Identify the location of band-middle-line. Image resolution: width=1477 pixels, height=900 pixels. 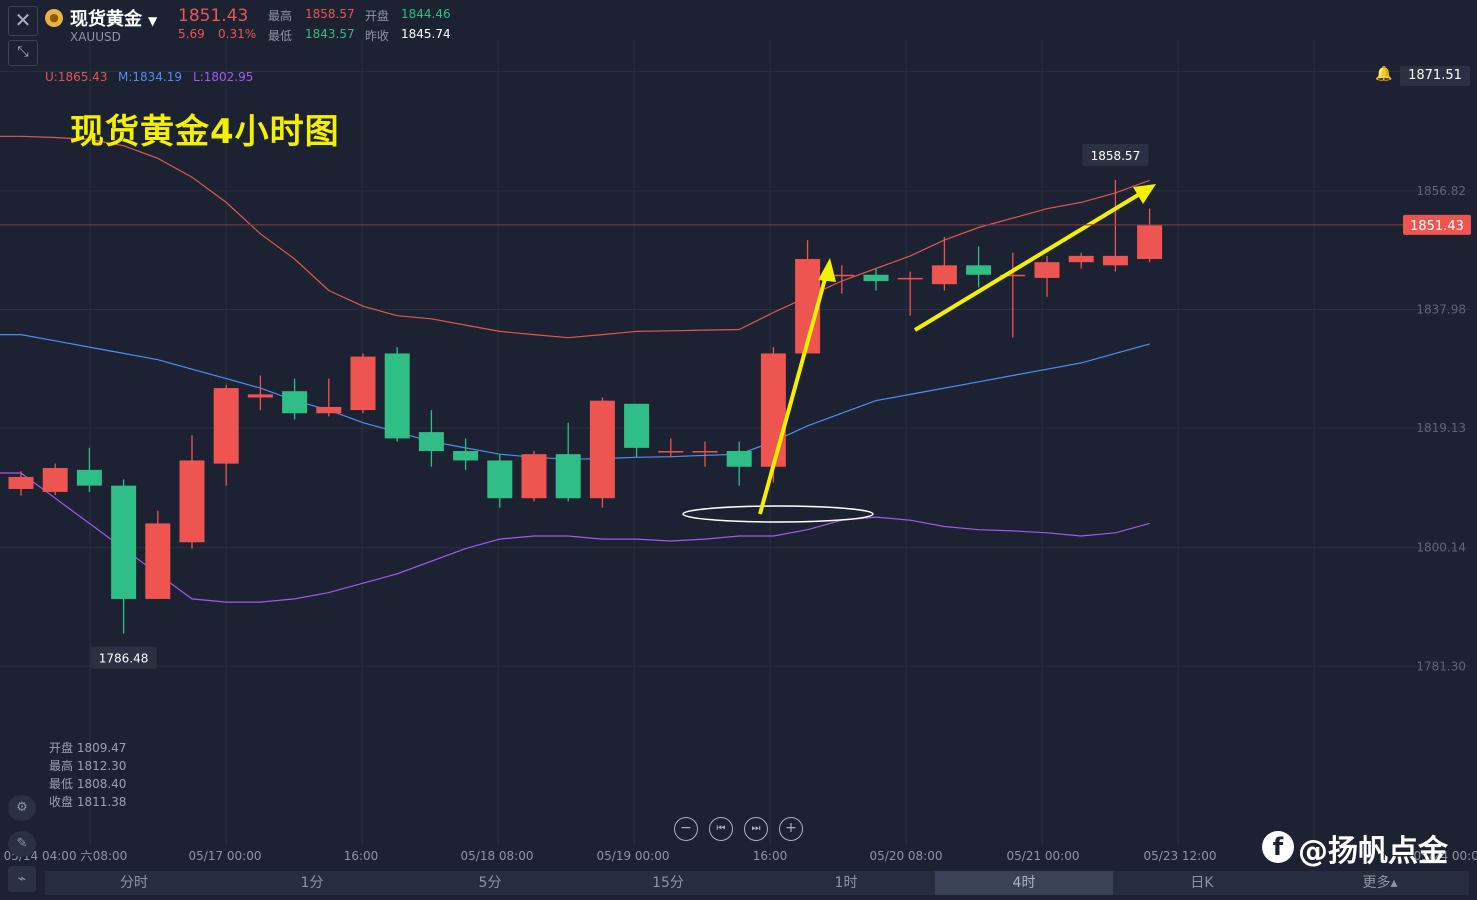
(575, 397).